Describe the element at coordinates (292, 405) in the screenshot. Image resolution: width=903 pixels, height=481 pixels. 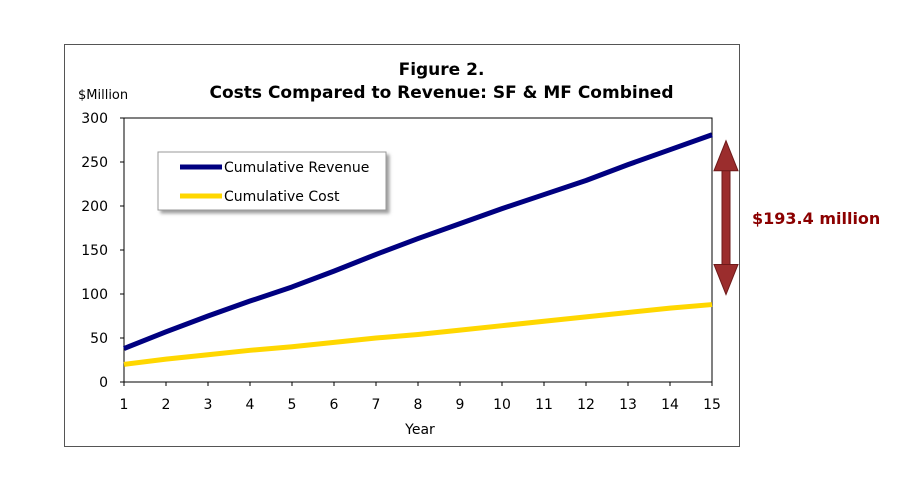
I see `x-tick-label-5: 5` at that location.